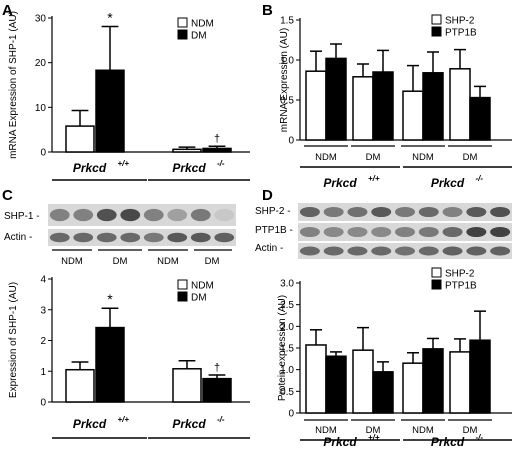  What do you see at coordinates (41, 19) in the screenshot?
I see `y-tick-label-a: 30` at bounding box center [41, 19].